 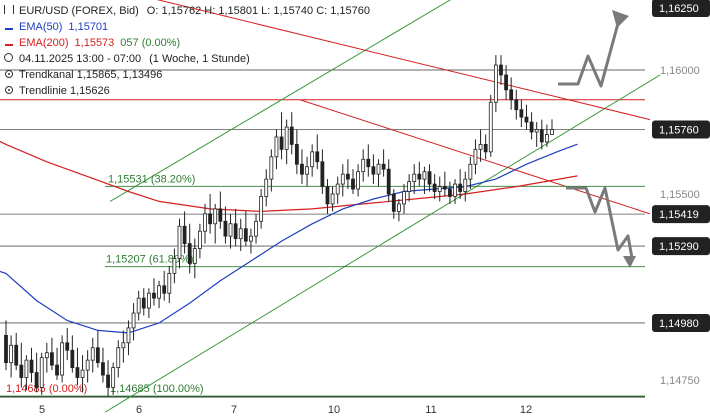 What do you see at coordinates (186, 43) in the screenshot?
I see `legend-ema200-row: EMA(200) 1,15573 057 (0.00%)` at bounding box center [186, 43].